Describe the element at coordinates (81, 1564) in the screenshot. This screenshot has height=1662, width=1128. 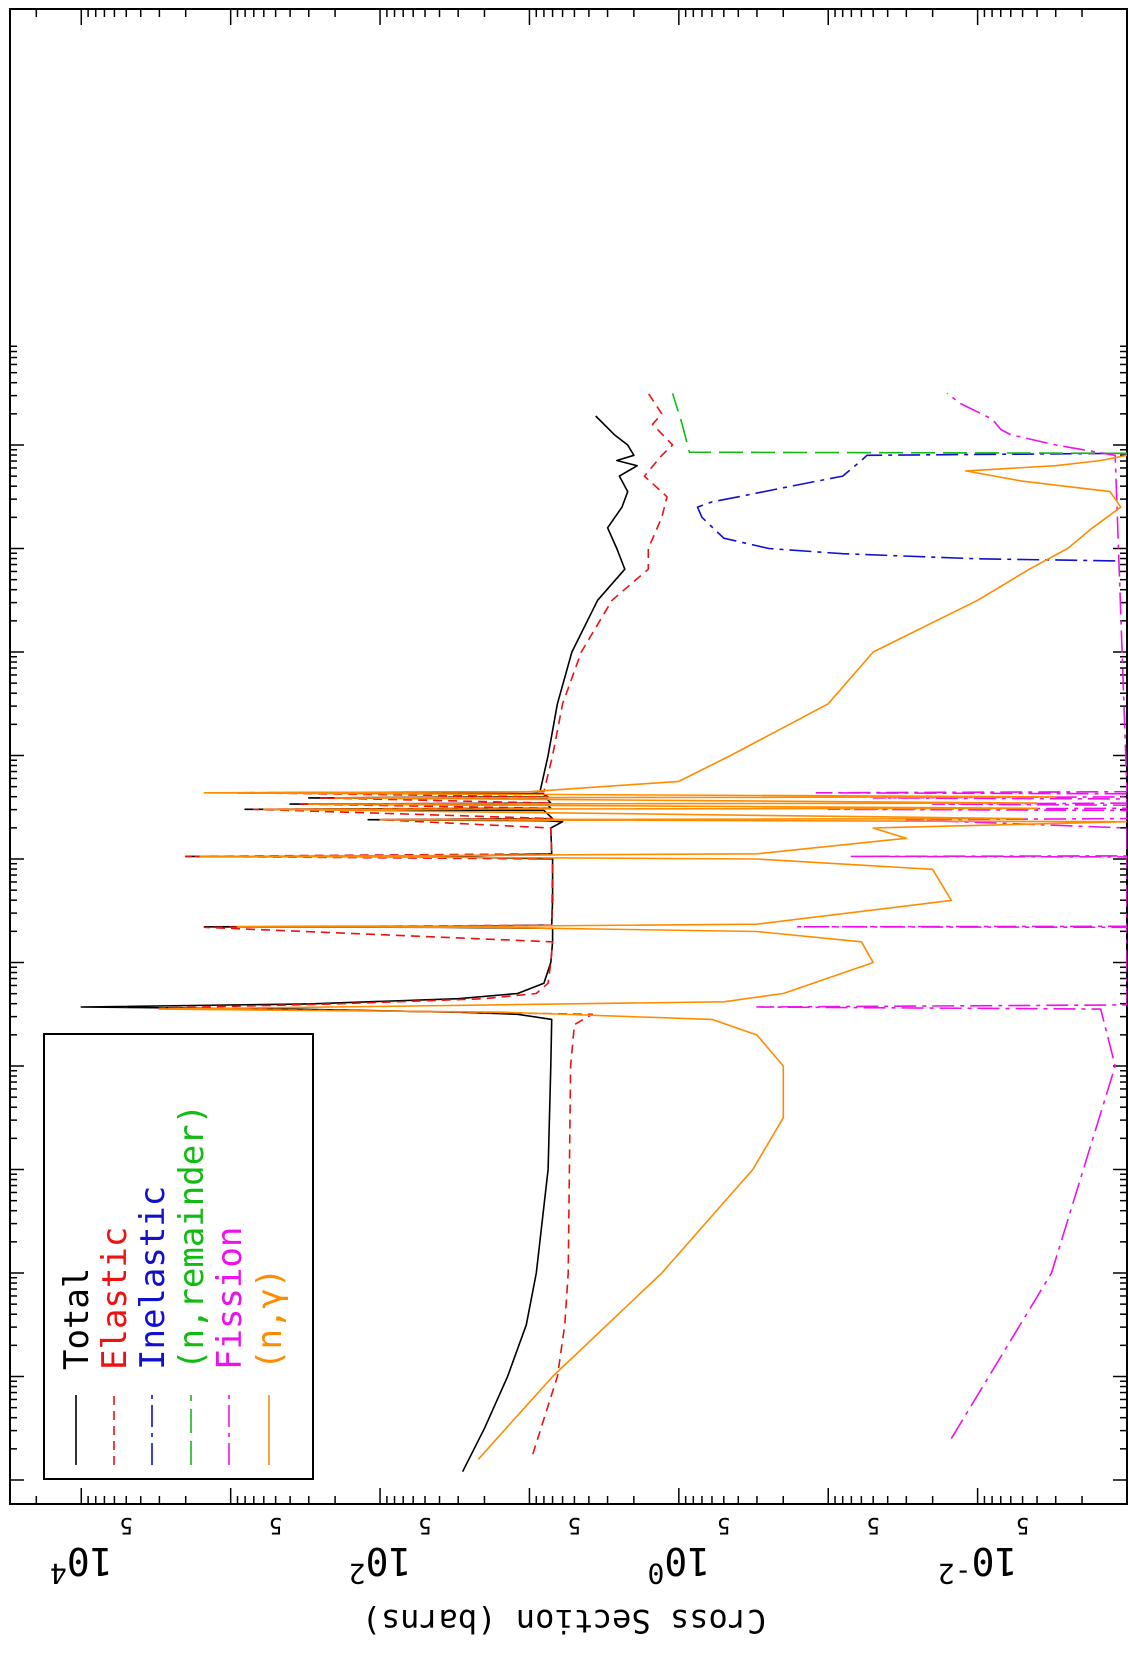
I see `y-tick-label: 10⁴` at that location.